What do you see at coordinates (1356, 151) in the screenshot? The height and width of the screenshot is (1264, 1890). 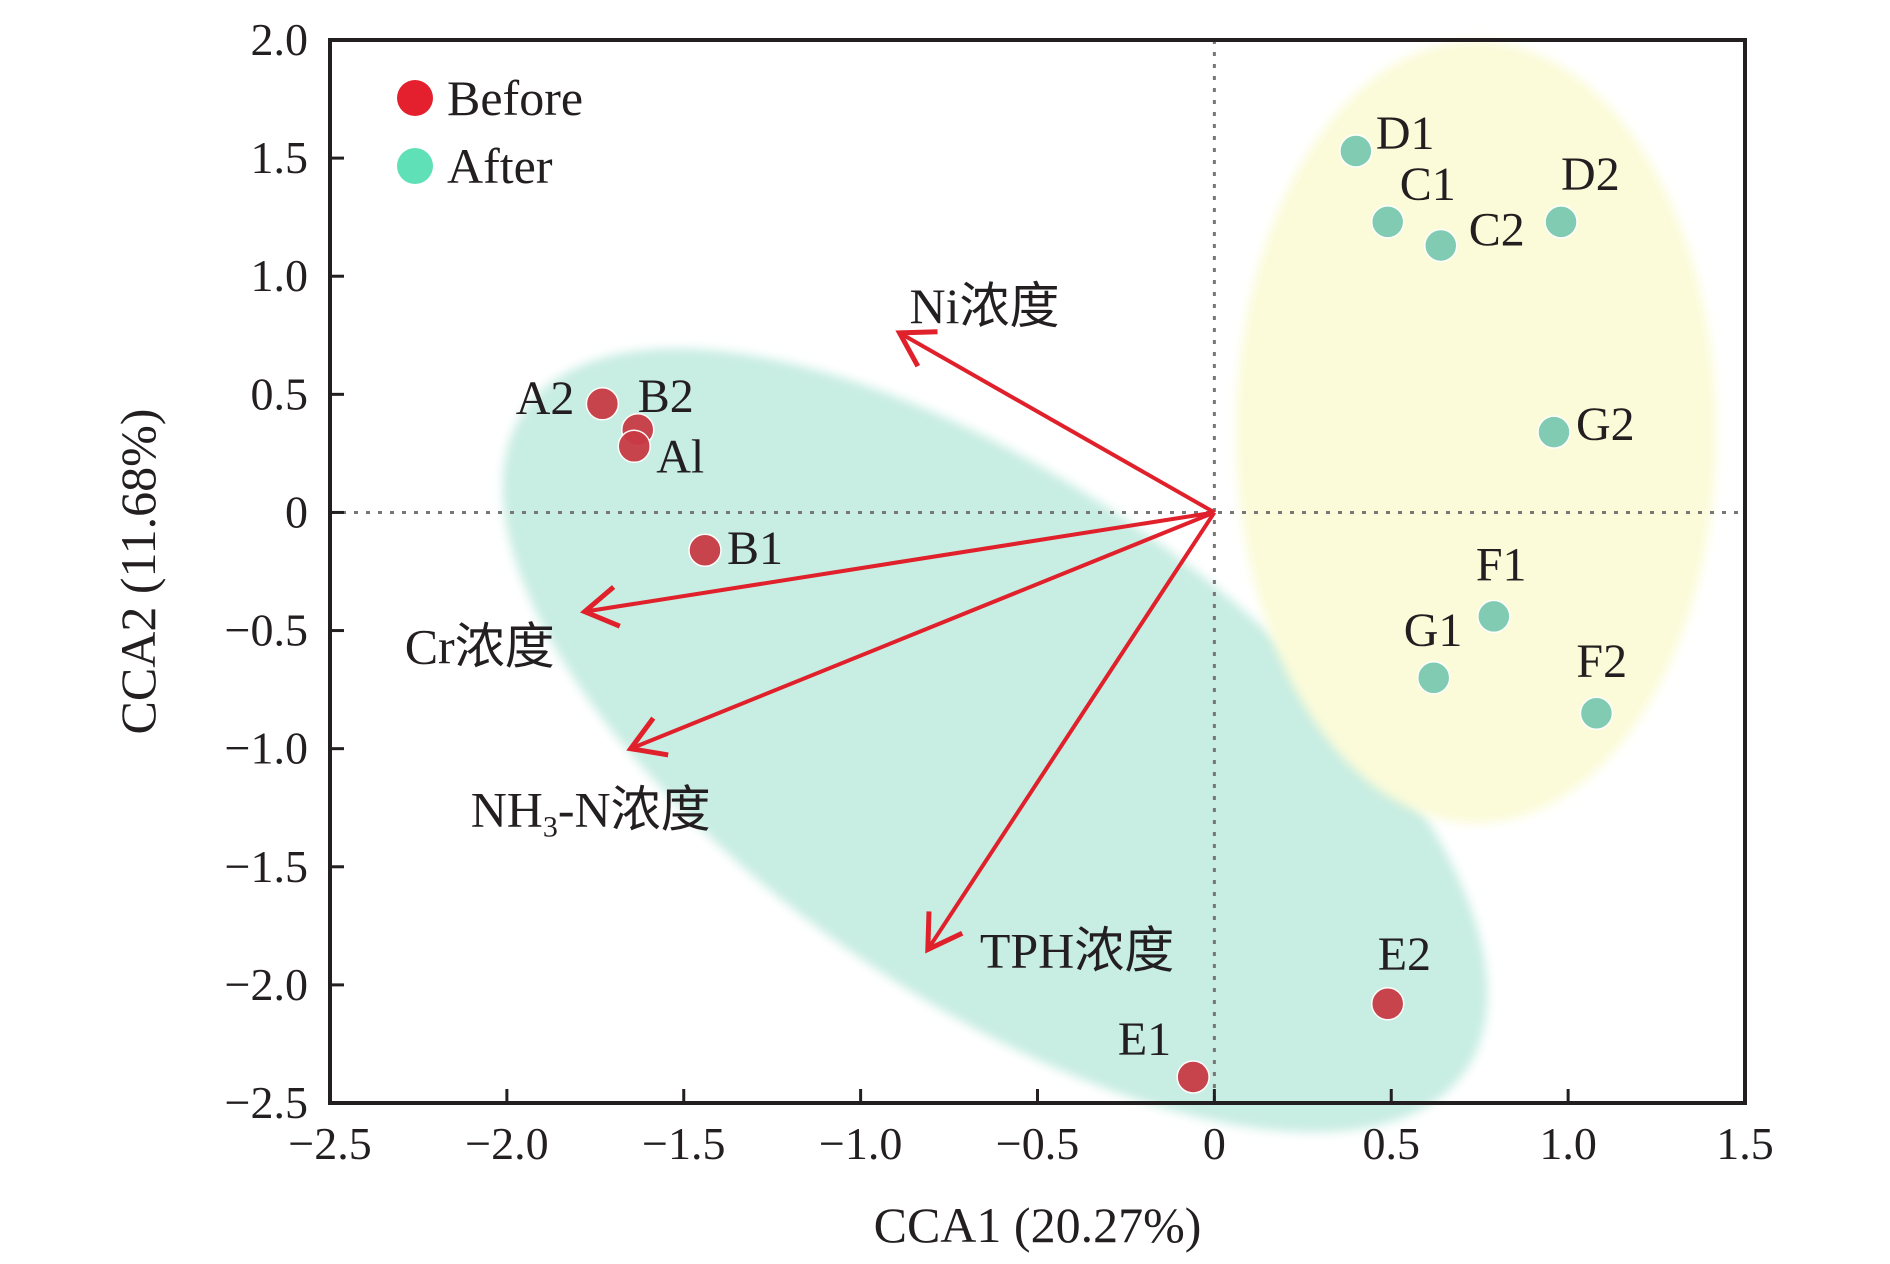 I see `point-D1` at bounding box center [1356, 151].